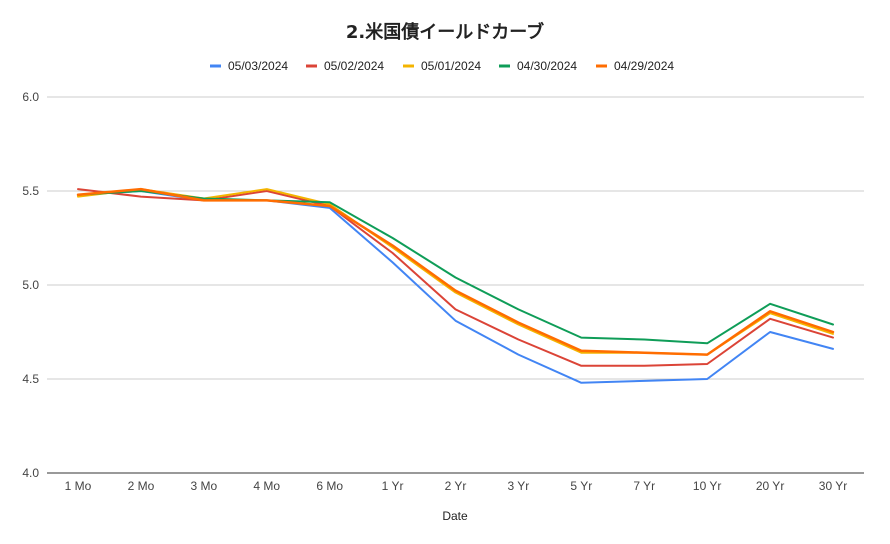 The image size is (890, 544). What do you see at coordinates (141, 486) in the screenshot?
I see `x-tick-label: 2 Mo` at bounding box center [141, 486].